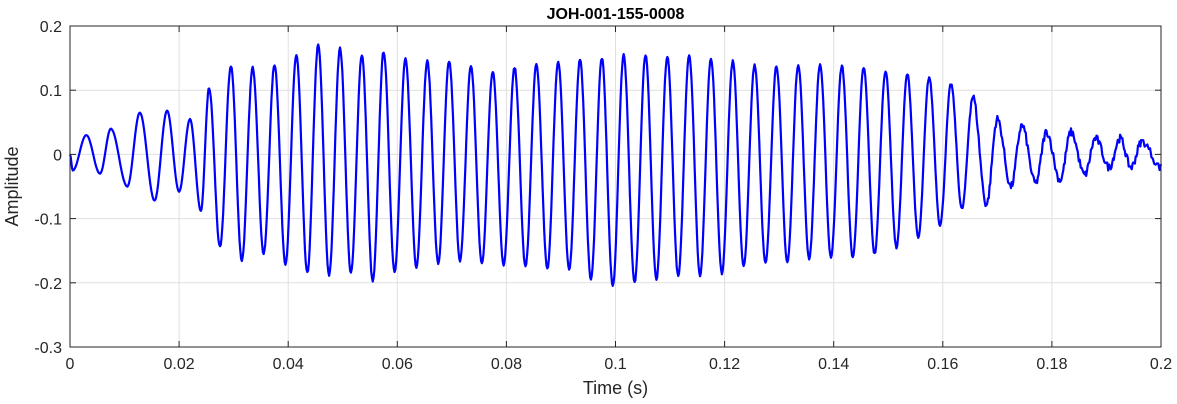 This screenshot has height=404, width=1177. Describe the element at coordinates (179, 364) in the screenshot. I see `x-tick-label: 0.02` at that location.